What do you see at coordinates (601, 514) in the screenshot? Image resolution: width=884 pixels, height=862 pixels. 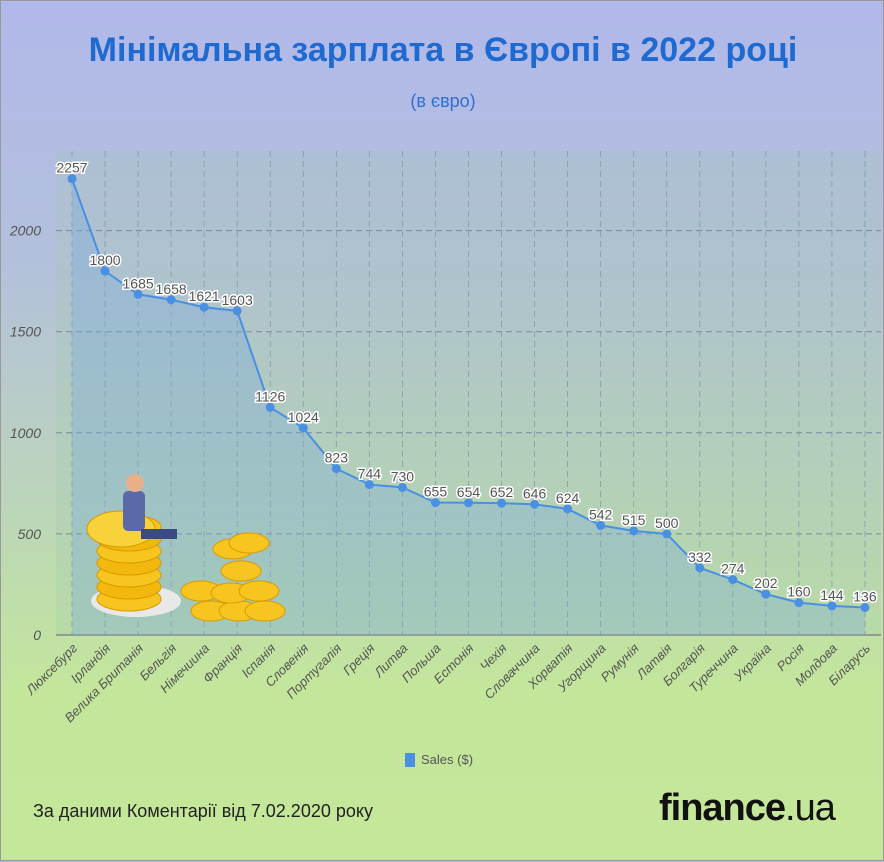 I see `data-label: 542` at bounding box center [601, 514].